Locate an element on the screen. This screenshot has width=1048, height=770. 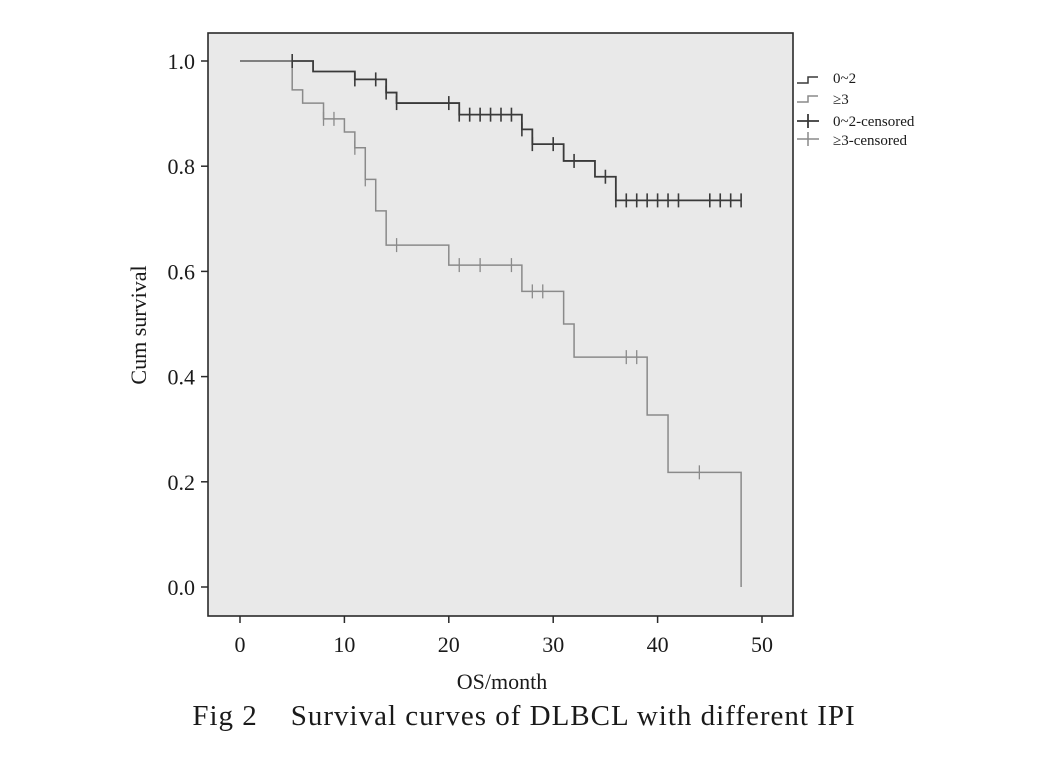
x-tick-label: 10 is located at coordinates (344, 644).